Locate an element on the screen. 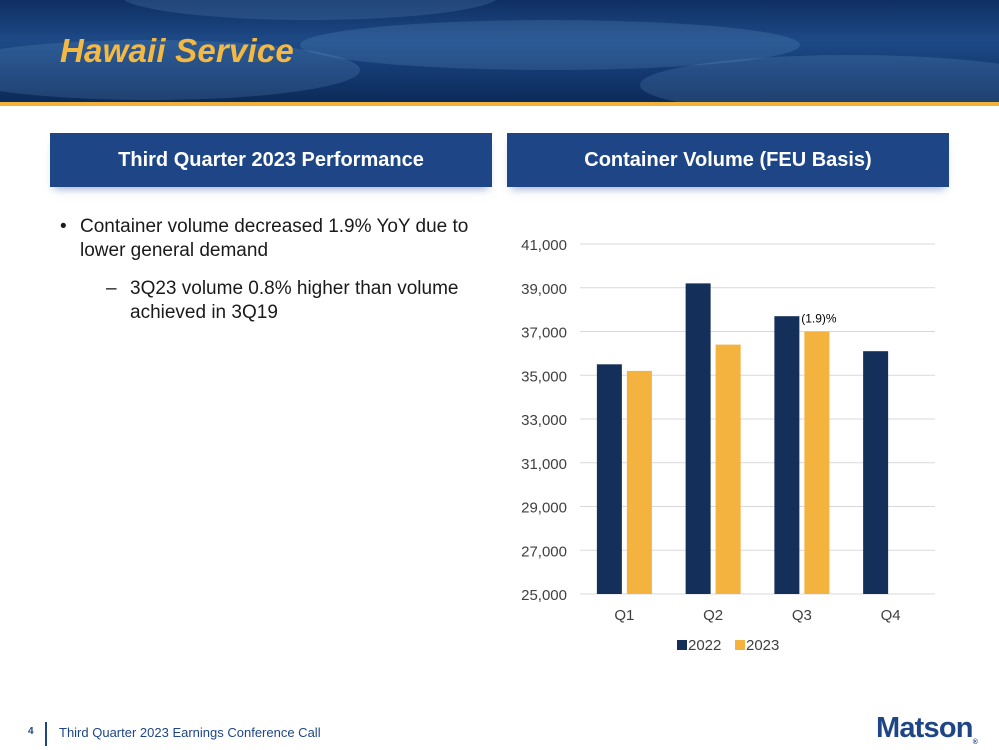  bar-2023-Q2 is located at coordinates (728, 469).